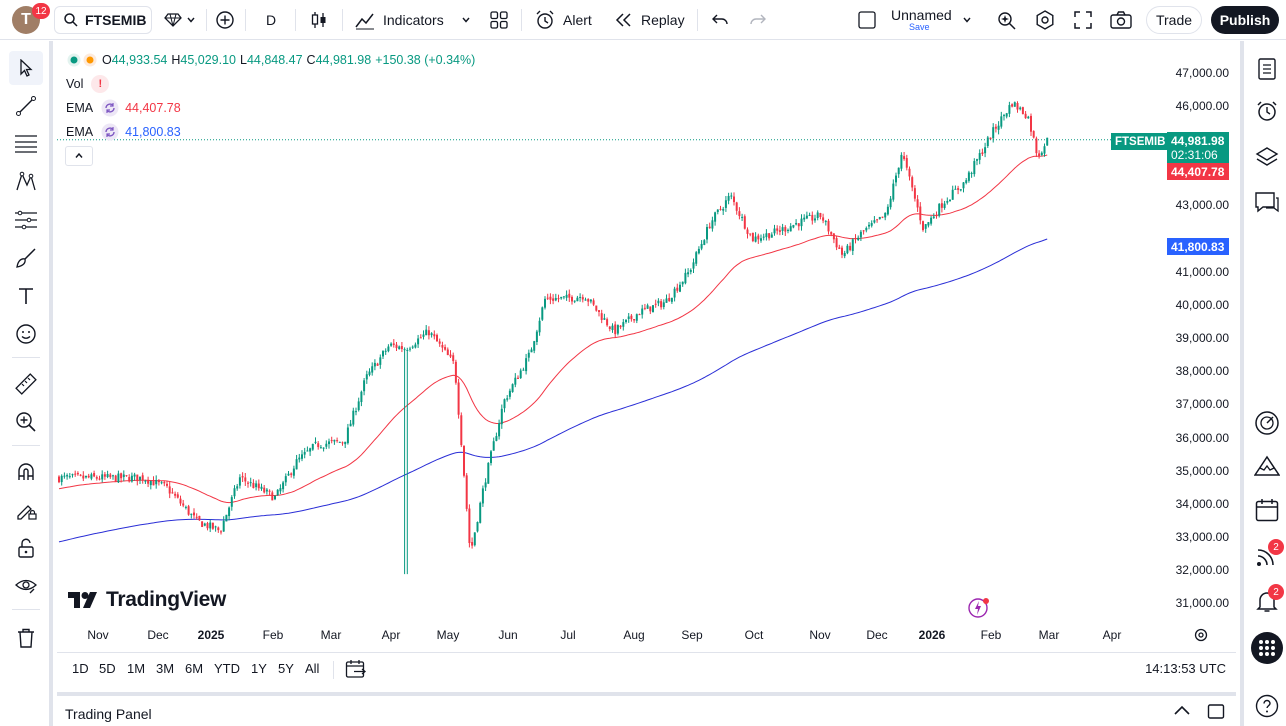 The width and height of the screenshot is (1286, 726). Describe the element at coordinates (1121, 20) in the screenshot. I see `snapshot-button` at that location.